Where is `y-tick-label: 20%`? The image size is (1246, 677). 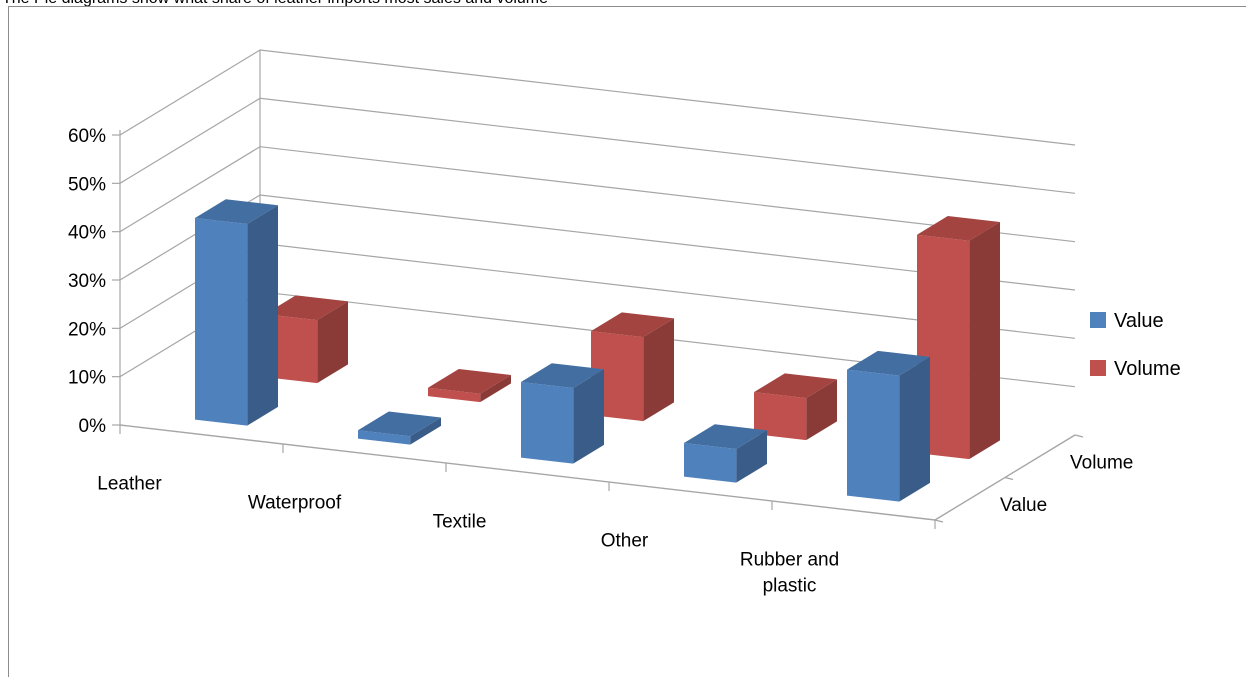
y-tick-label: 20% is located at coordinates (87, 329).